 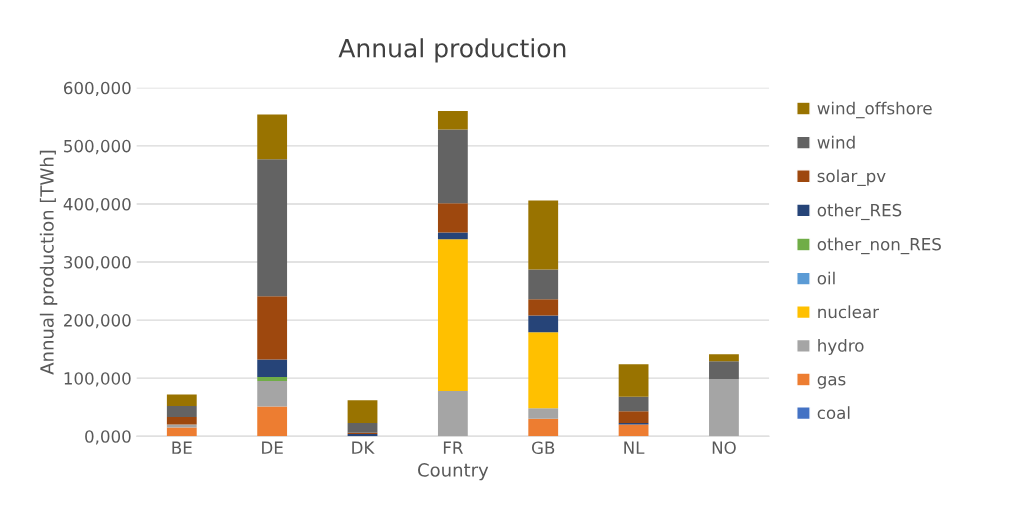 I want to click on legend-label: nuclear, so click(x=849, y=312).